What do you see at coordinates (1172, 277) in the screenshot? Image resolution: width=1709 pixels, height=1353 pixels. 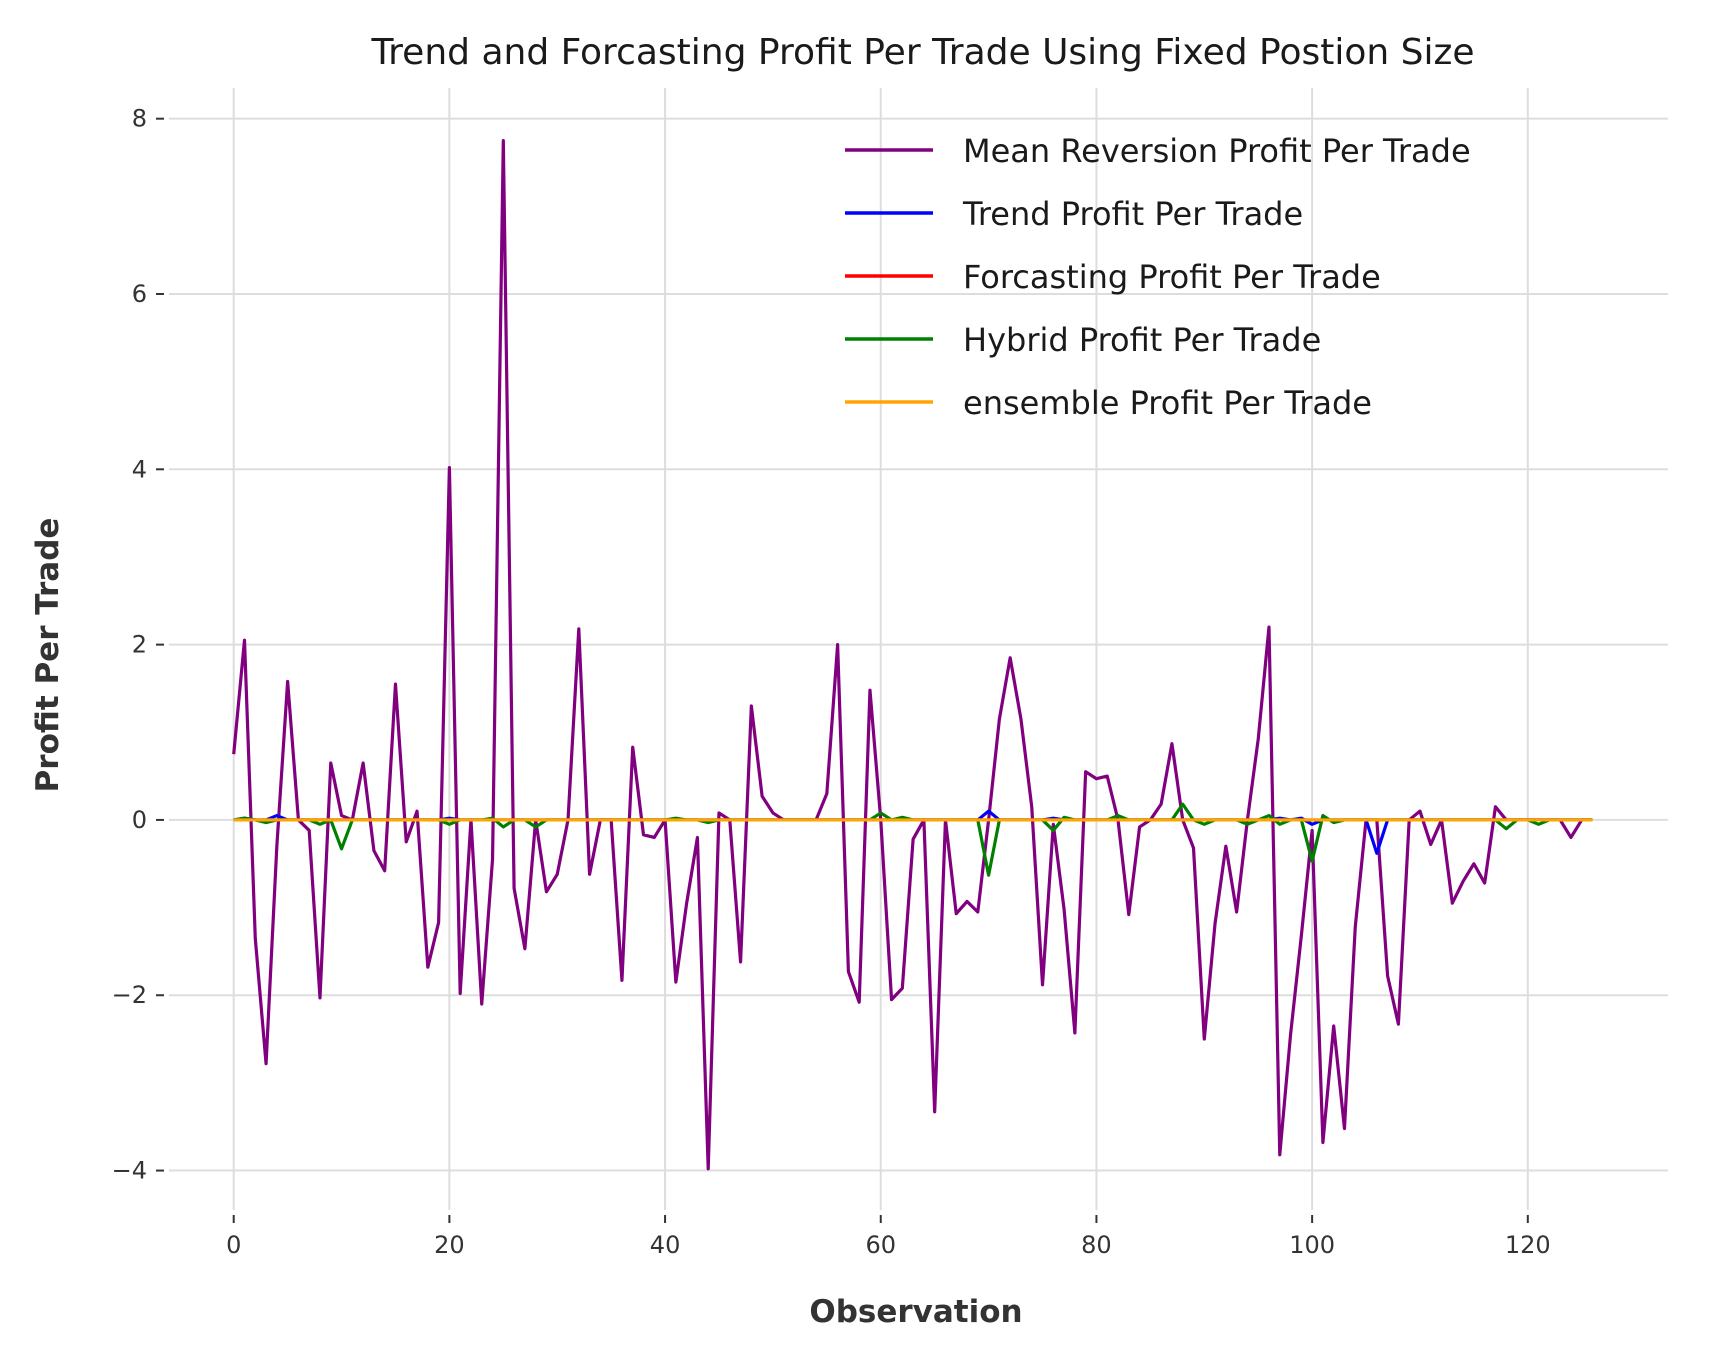 I see `legend-label: Forcasting Profit Per Trade` at bounding box center [1172, 277].